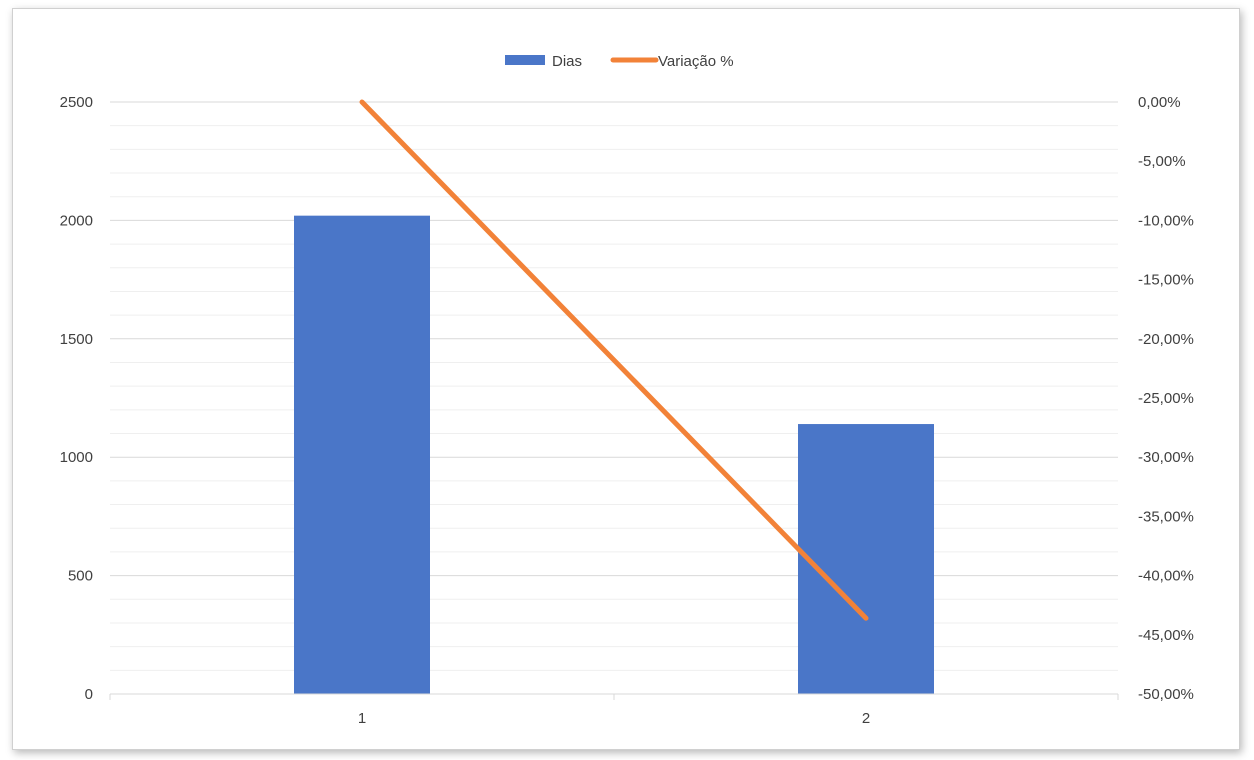  Describe the element at coordinates (1166, 457) in the screenshot. I see `y-right-tick-label: -30,00%` at that location.